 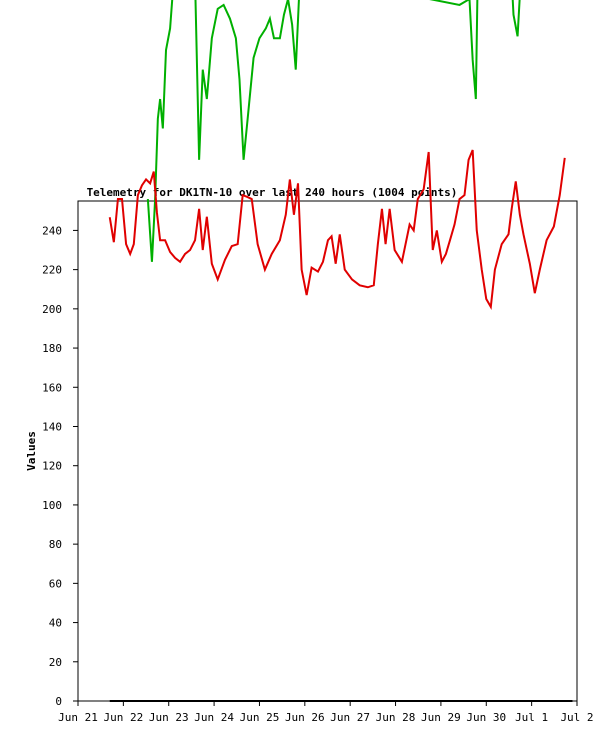 What do you see at coordinates (52, 505) in the screenshot?
I see `y-tick-label: 100` at bounding box center [52, 505].